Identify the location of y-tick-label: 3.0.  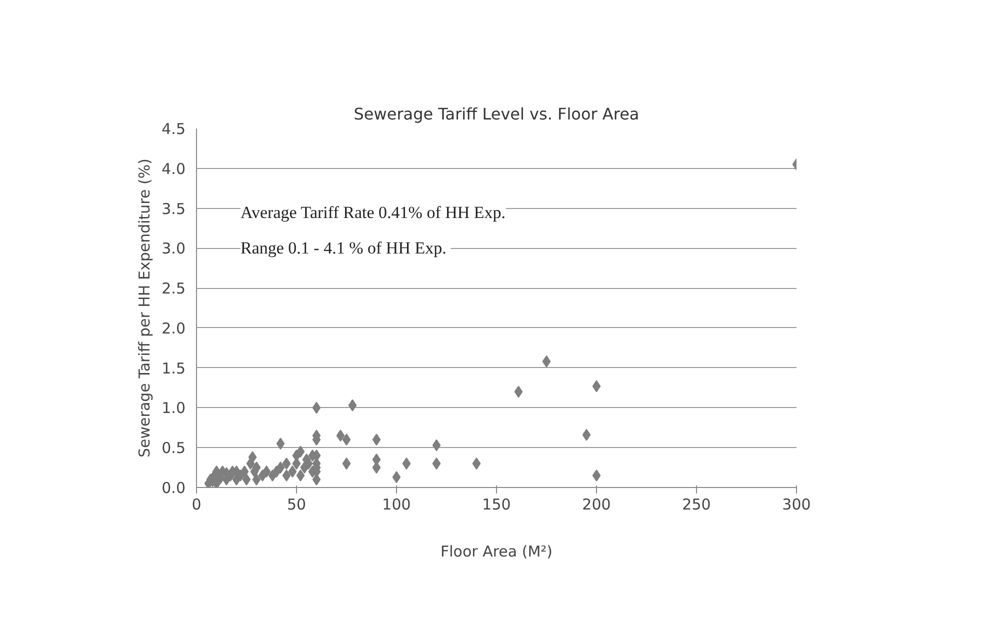
(174, 249).